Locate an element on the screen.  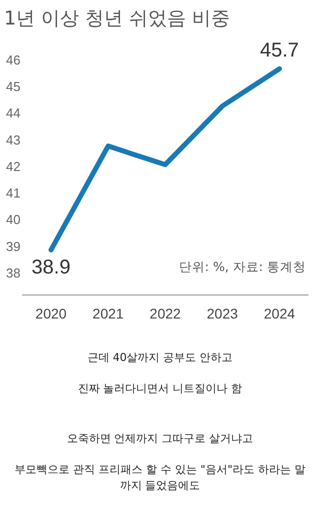
y-tick-label: 44 is located at coordinates (13, 113).